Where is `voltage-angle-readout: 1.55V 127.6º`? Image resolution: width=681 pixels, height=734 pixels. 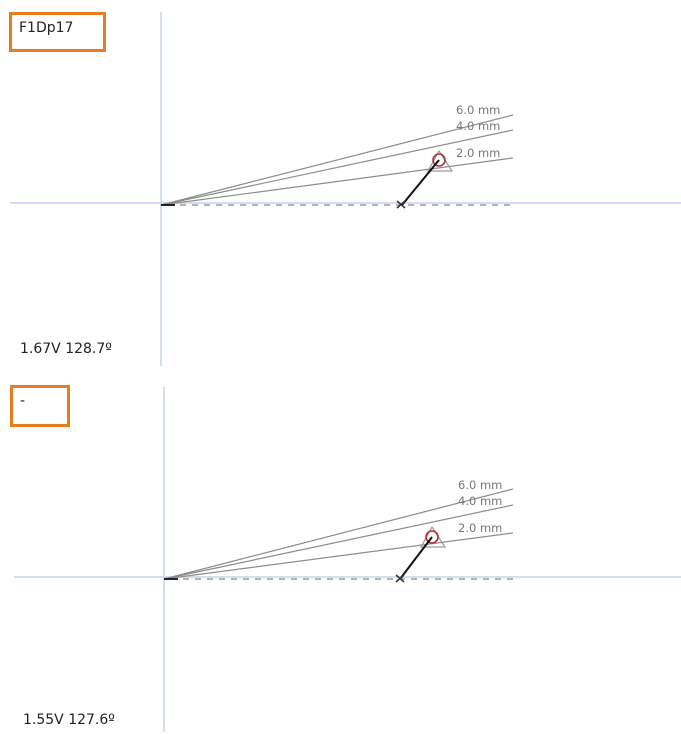 voltage-angle-readout: 1.55V 127.6º is located at coordinates (69, 720).